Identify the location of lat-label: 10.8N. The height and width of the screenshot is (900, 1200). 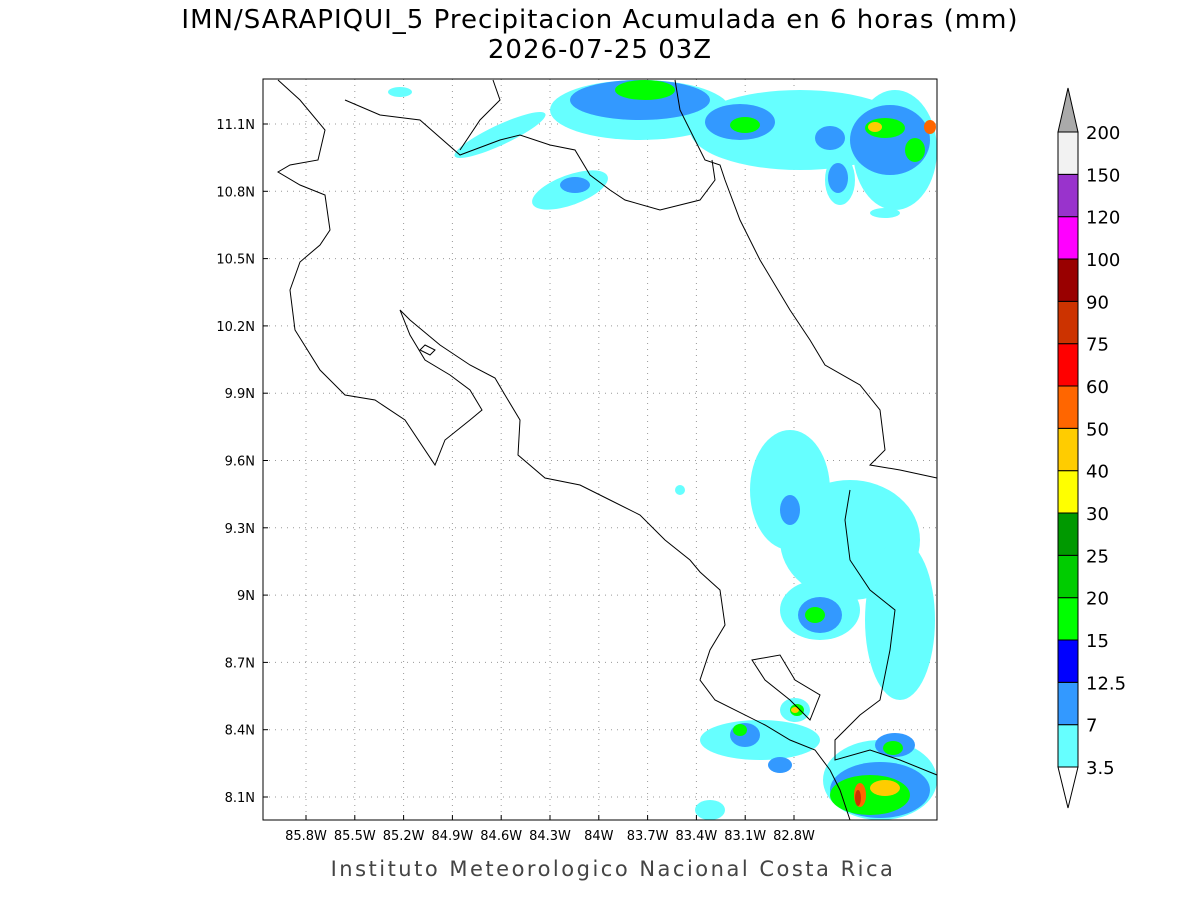
(235, 192).